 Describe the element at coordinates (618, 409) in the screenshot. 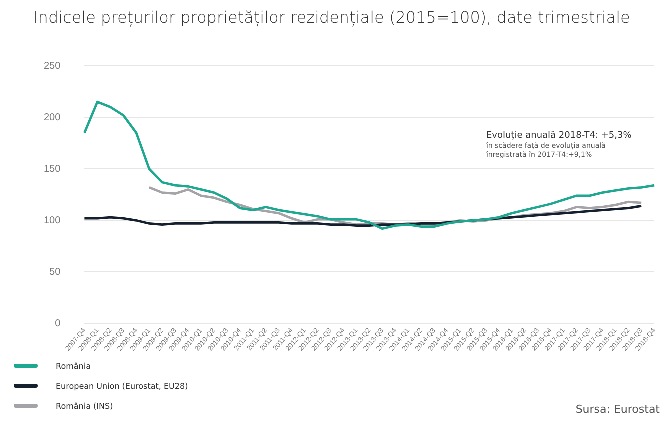

I see `text: Sursa: Eurostat` at that location.